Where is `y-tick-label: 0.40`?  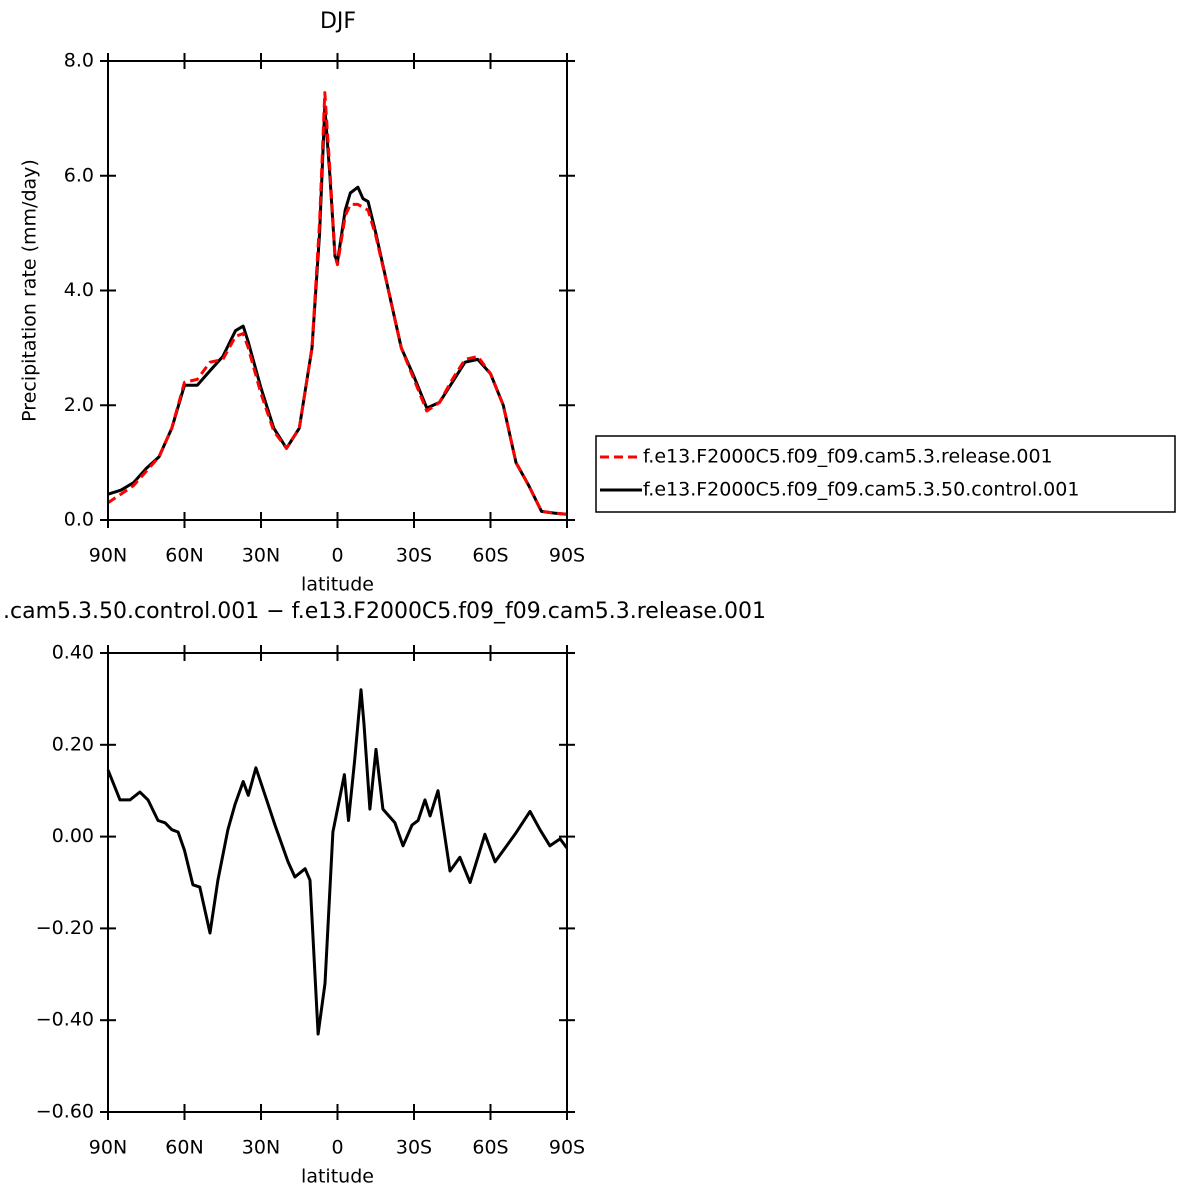 y-tick-label: 0.40 is located at coordinates (73, 653).